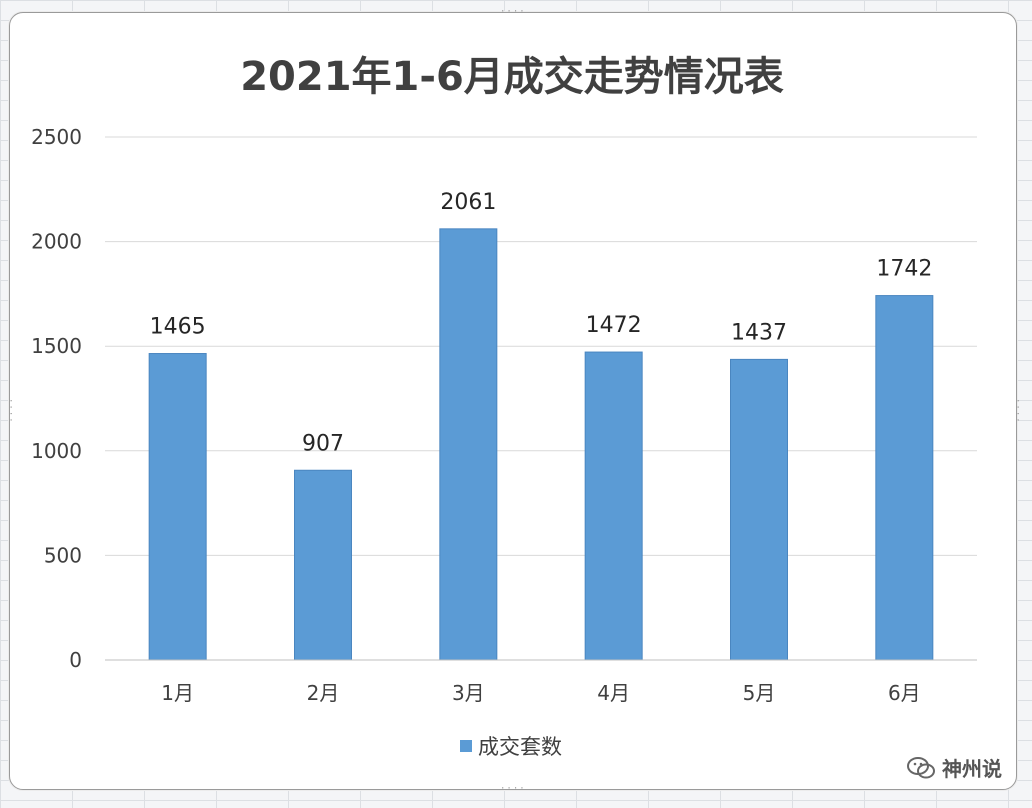 Image resolution: width=1032 pixels, height=808 pixels. Describe the element at coordinates (63, 555) in the screenshot. I see `y-tick-label: 500` at that location.